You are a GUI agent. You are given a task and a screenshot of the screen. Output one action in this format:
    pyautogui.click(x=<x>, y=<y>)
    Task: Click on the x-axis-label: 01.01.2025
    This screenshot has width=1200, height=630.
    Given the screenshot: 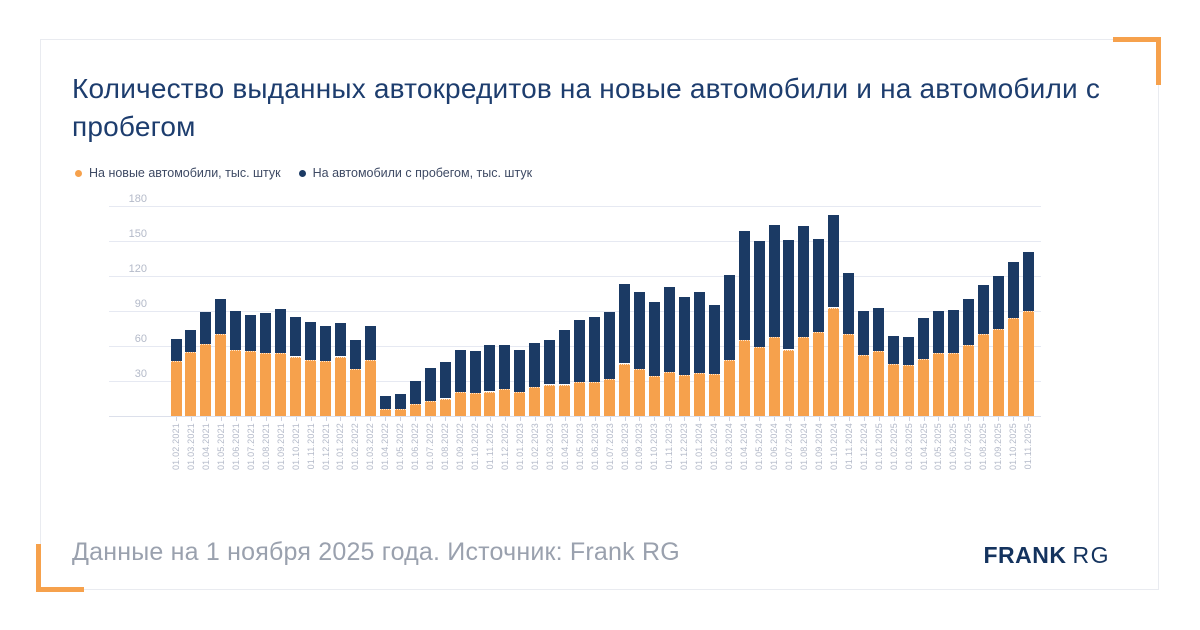 What is the action you would take?
    pyautogui.click(x=878, y=447)
    